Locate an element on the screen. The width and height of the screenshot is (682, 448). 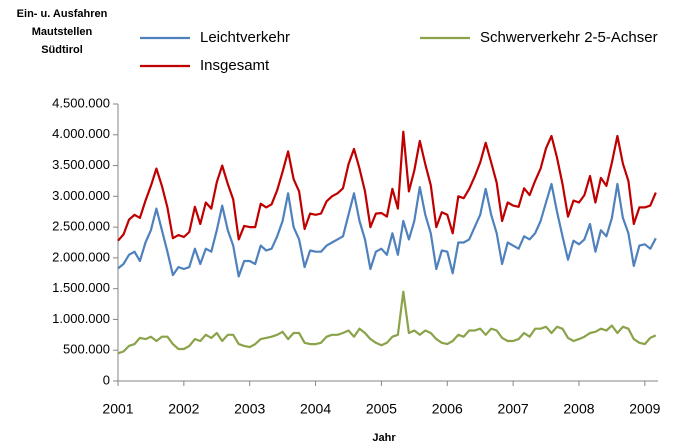
y-tick-label: 2.000.000 is located at coordinates (81, 256).